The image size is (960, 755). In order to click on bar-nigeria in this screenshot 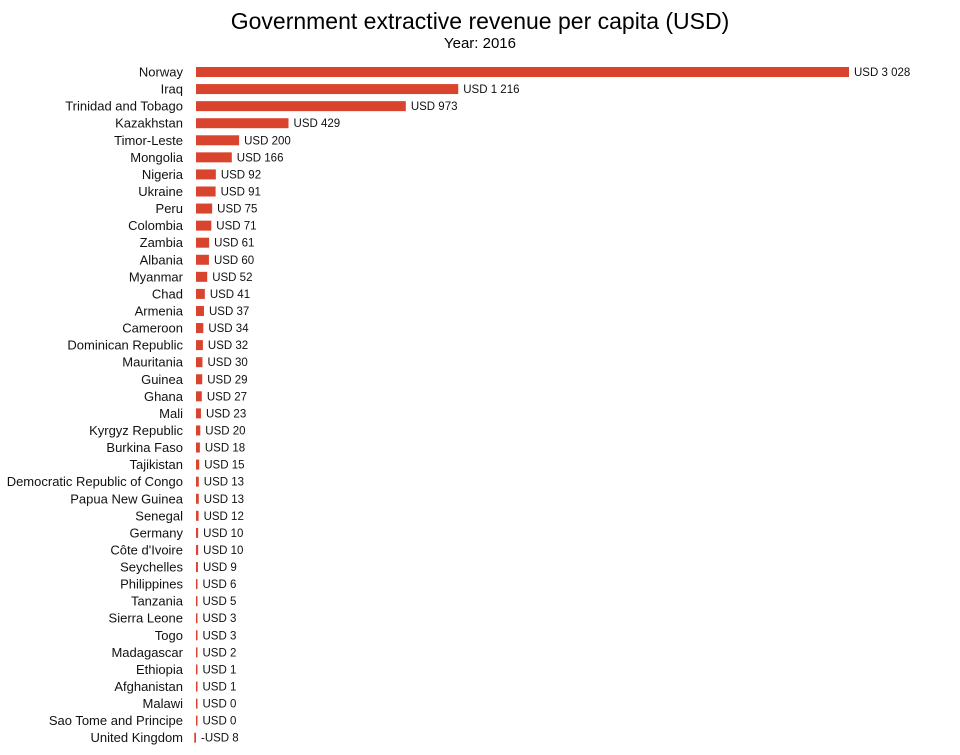, I will do `click(206, 174)`.